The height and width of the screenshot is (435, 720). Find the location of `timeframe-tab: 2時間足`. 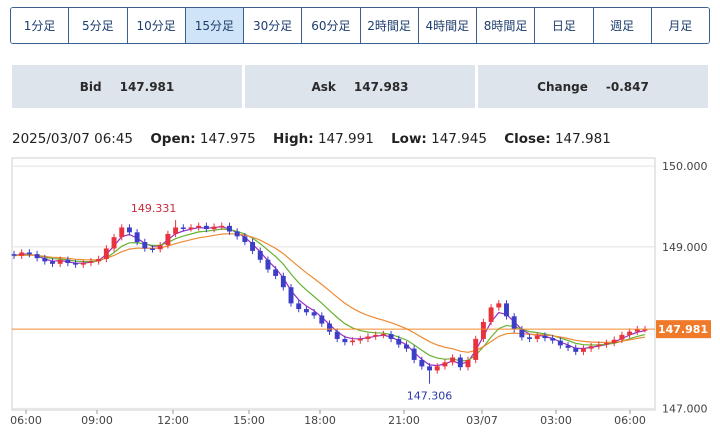

timeframe-tab: 2時間足 is located at coordinates (389, 25).